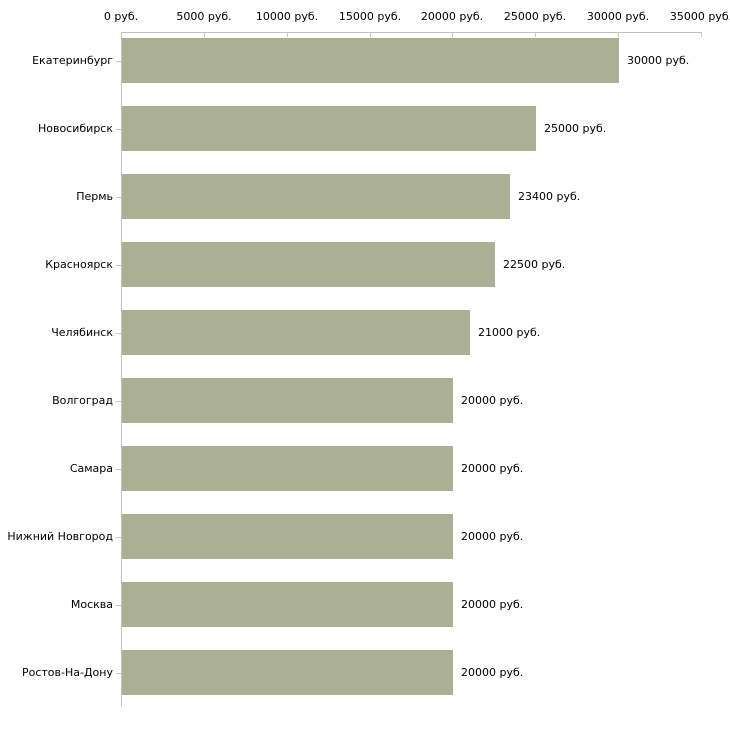 The image size is (730, 730). Describe the element at coordinates (82, 332) in the screenshot. I see `category-label: Челябинск` at that location.